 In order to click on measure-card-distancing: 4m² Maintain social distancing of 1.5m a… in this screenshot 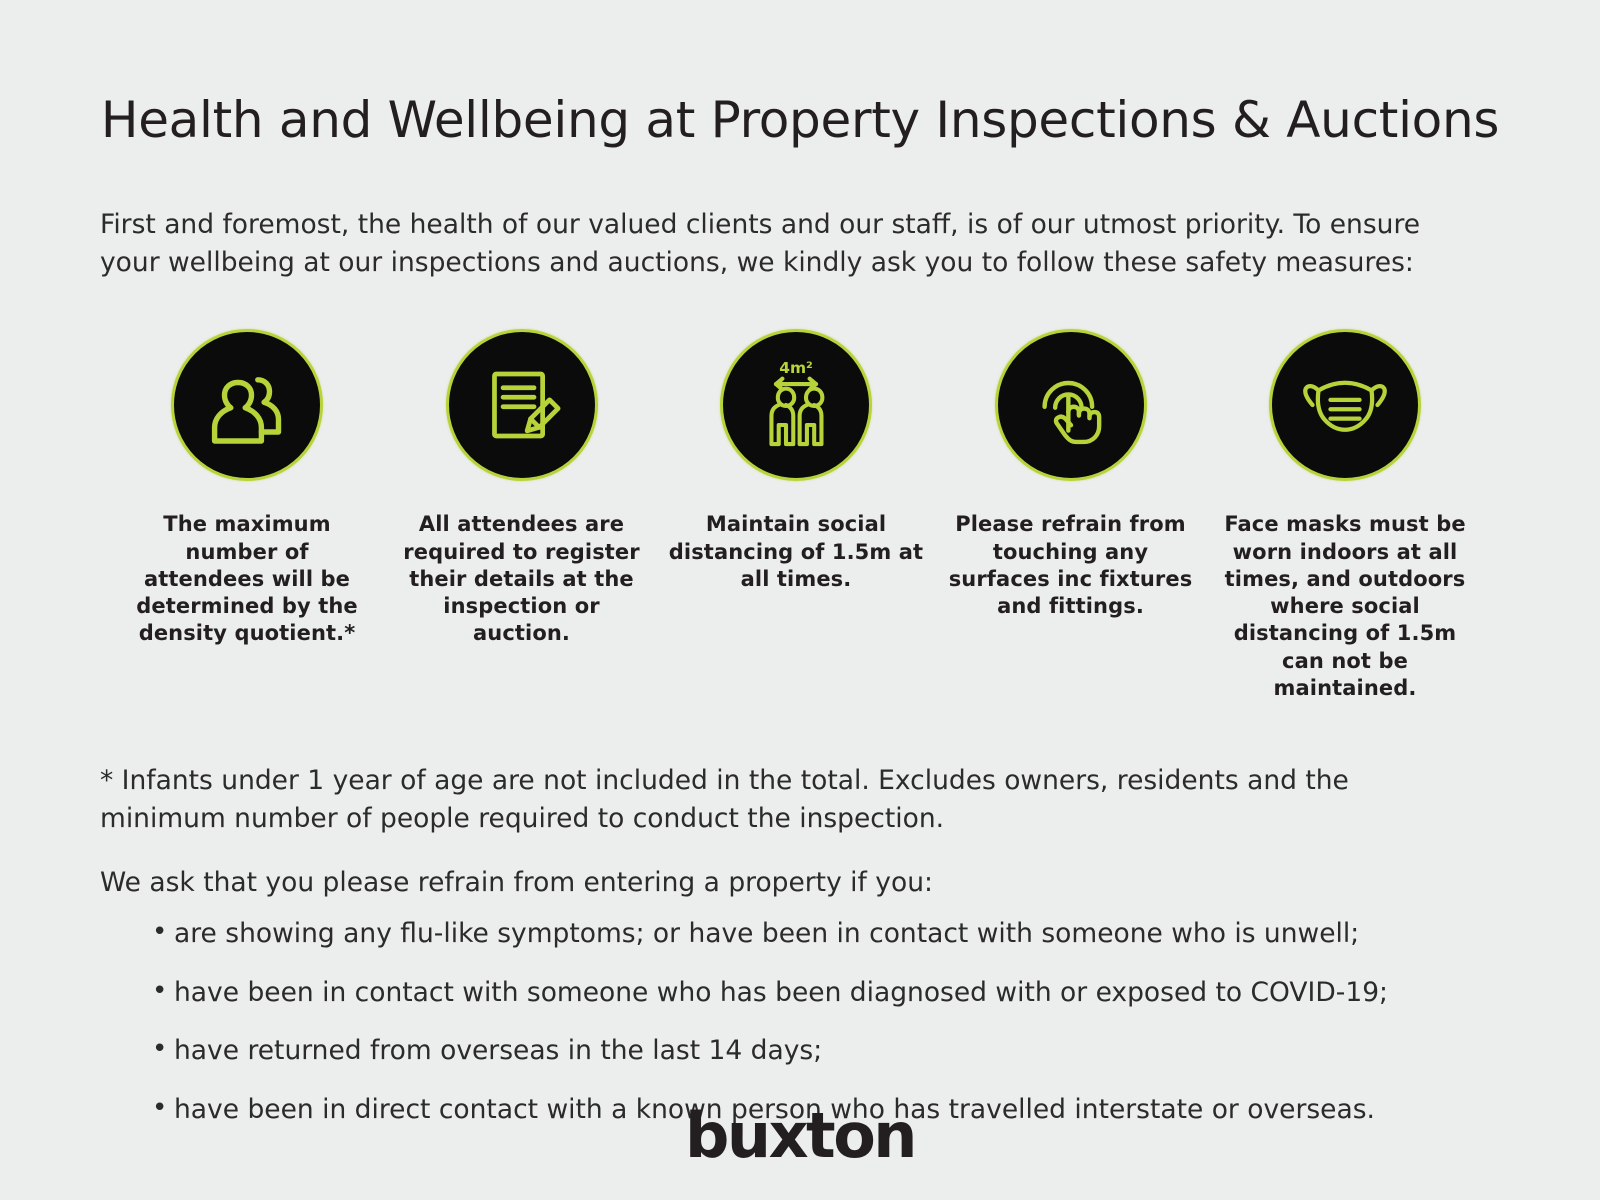, I will do `click(796, 461)`.